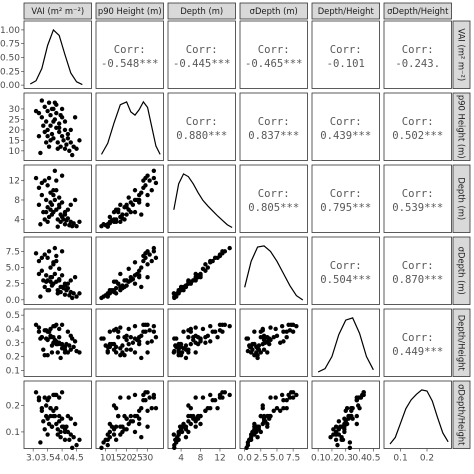 This screenshot has height=474, width=474. I want to click on row-strip-label-vai: VAI (m² m⁻²), so click(462, 54).